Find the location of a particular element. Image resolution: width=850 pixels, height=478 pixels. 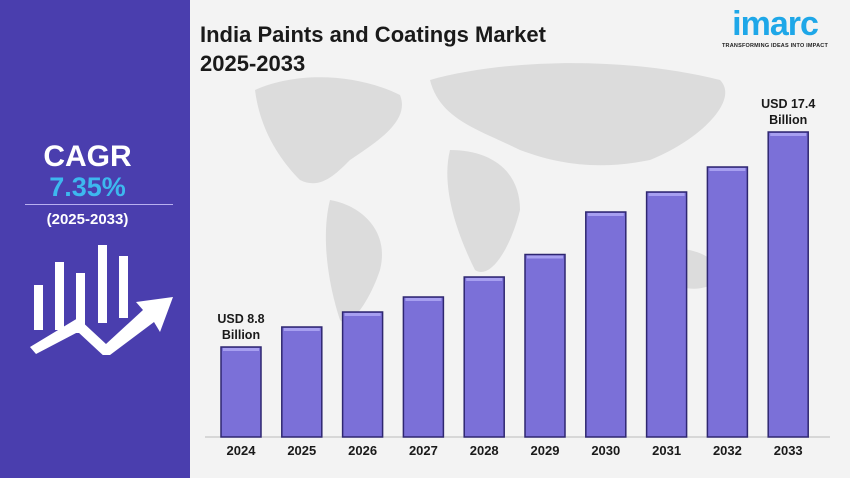

x-tick-label: 2026 is located at coordinates (362, 450).